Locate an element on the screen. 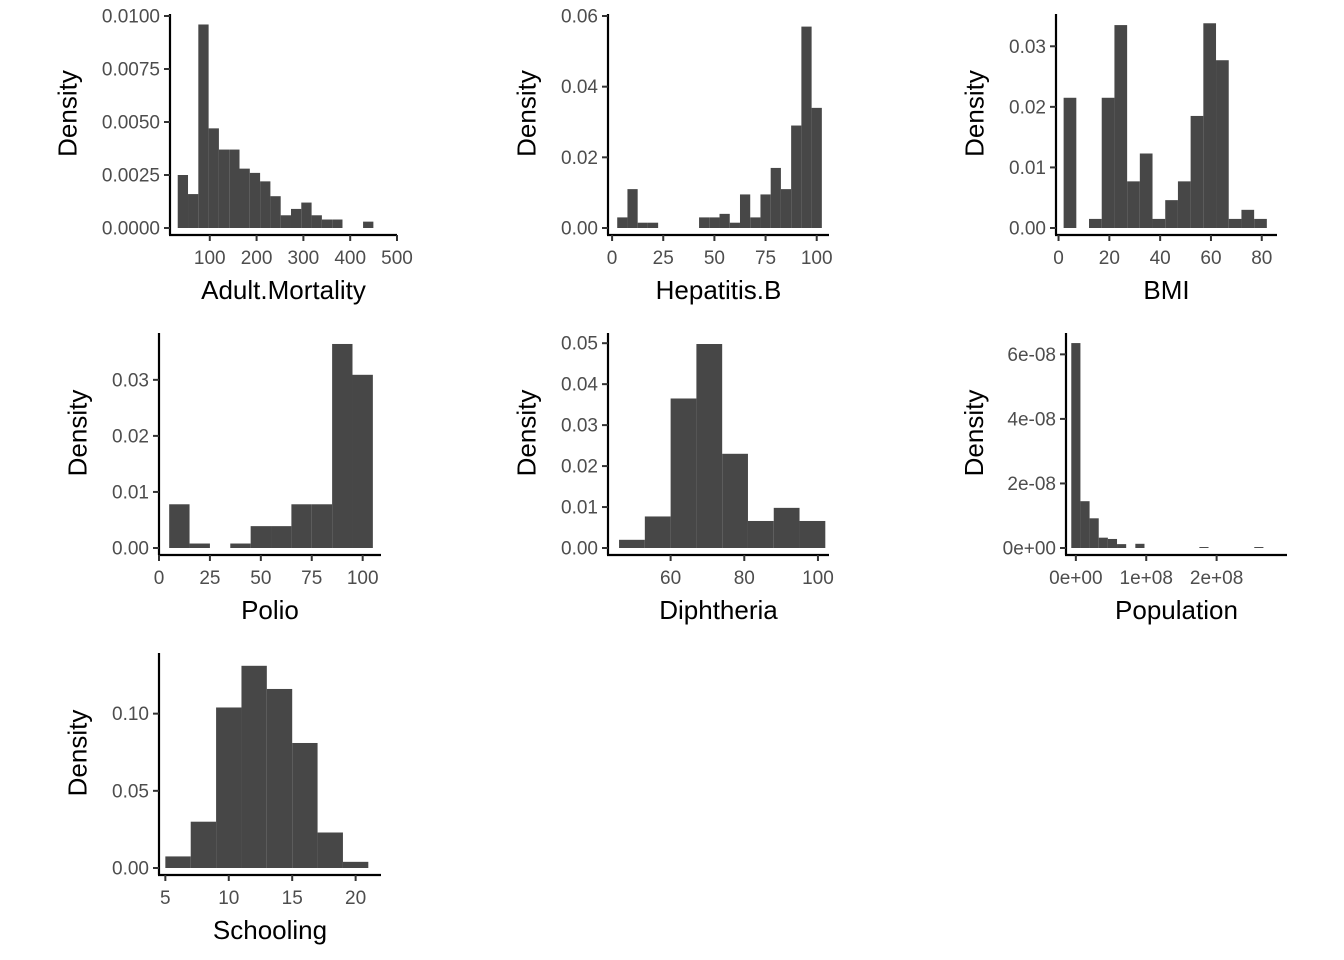  x-tick-label: 300 is located at coordinates (304, 258).